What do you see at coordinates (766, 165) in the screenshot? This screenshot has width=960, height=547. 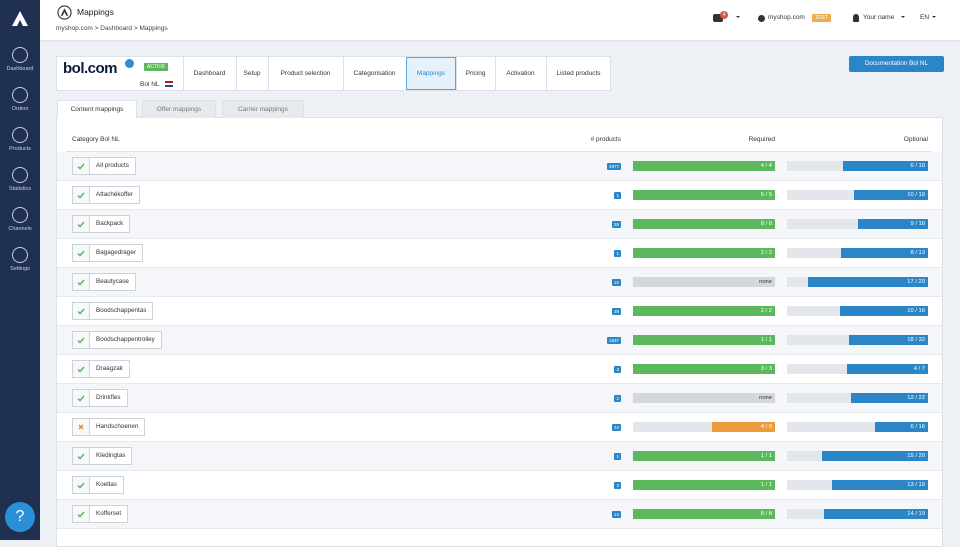 I see `progress-label: 4 / 4` at bounding box center [766, 165].